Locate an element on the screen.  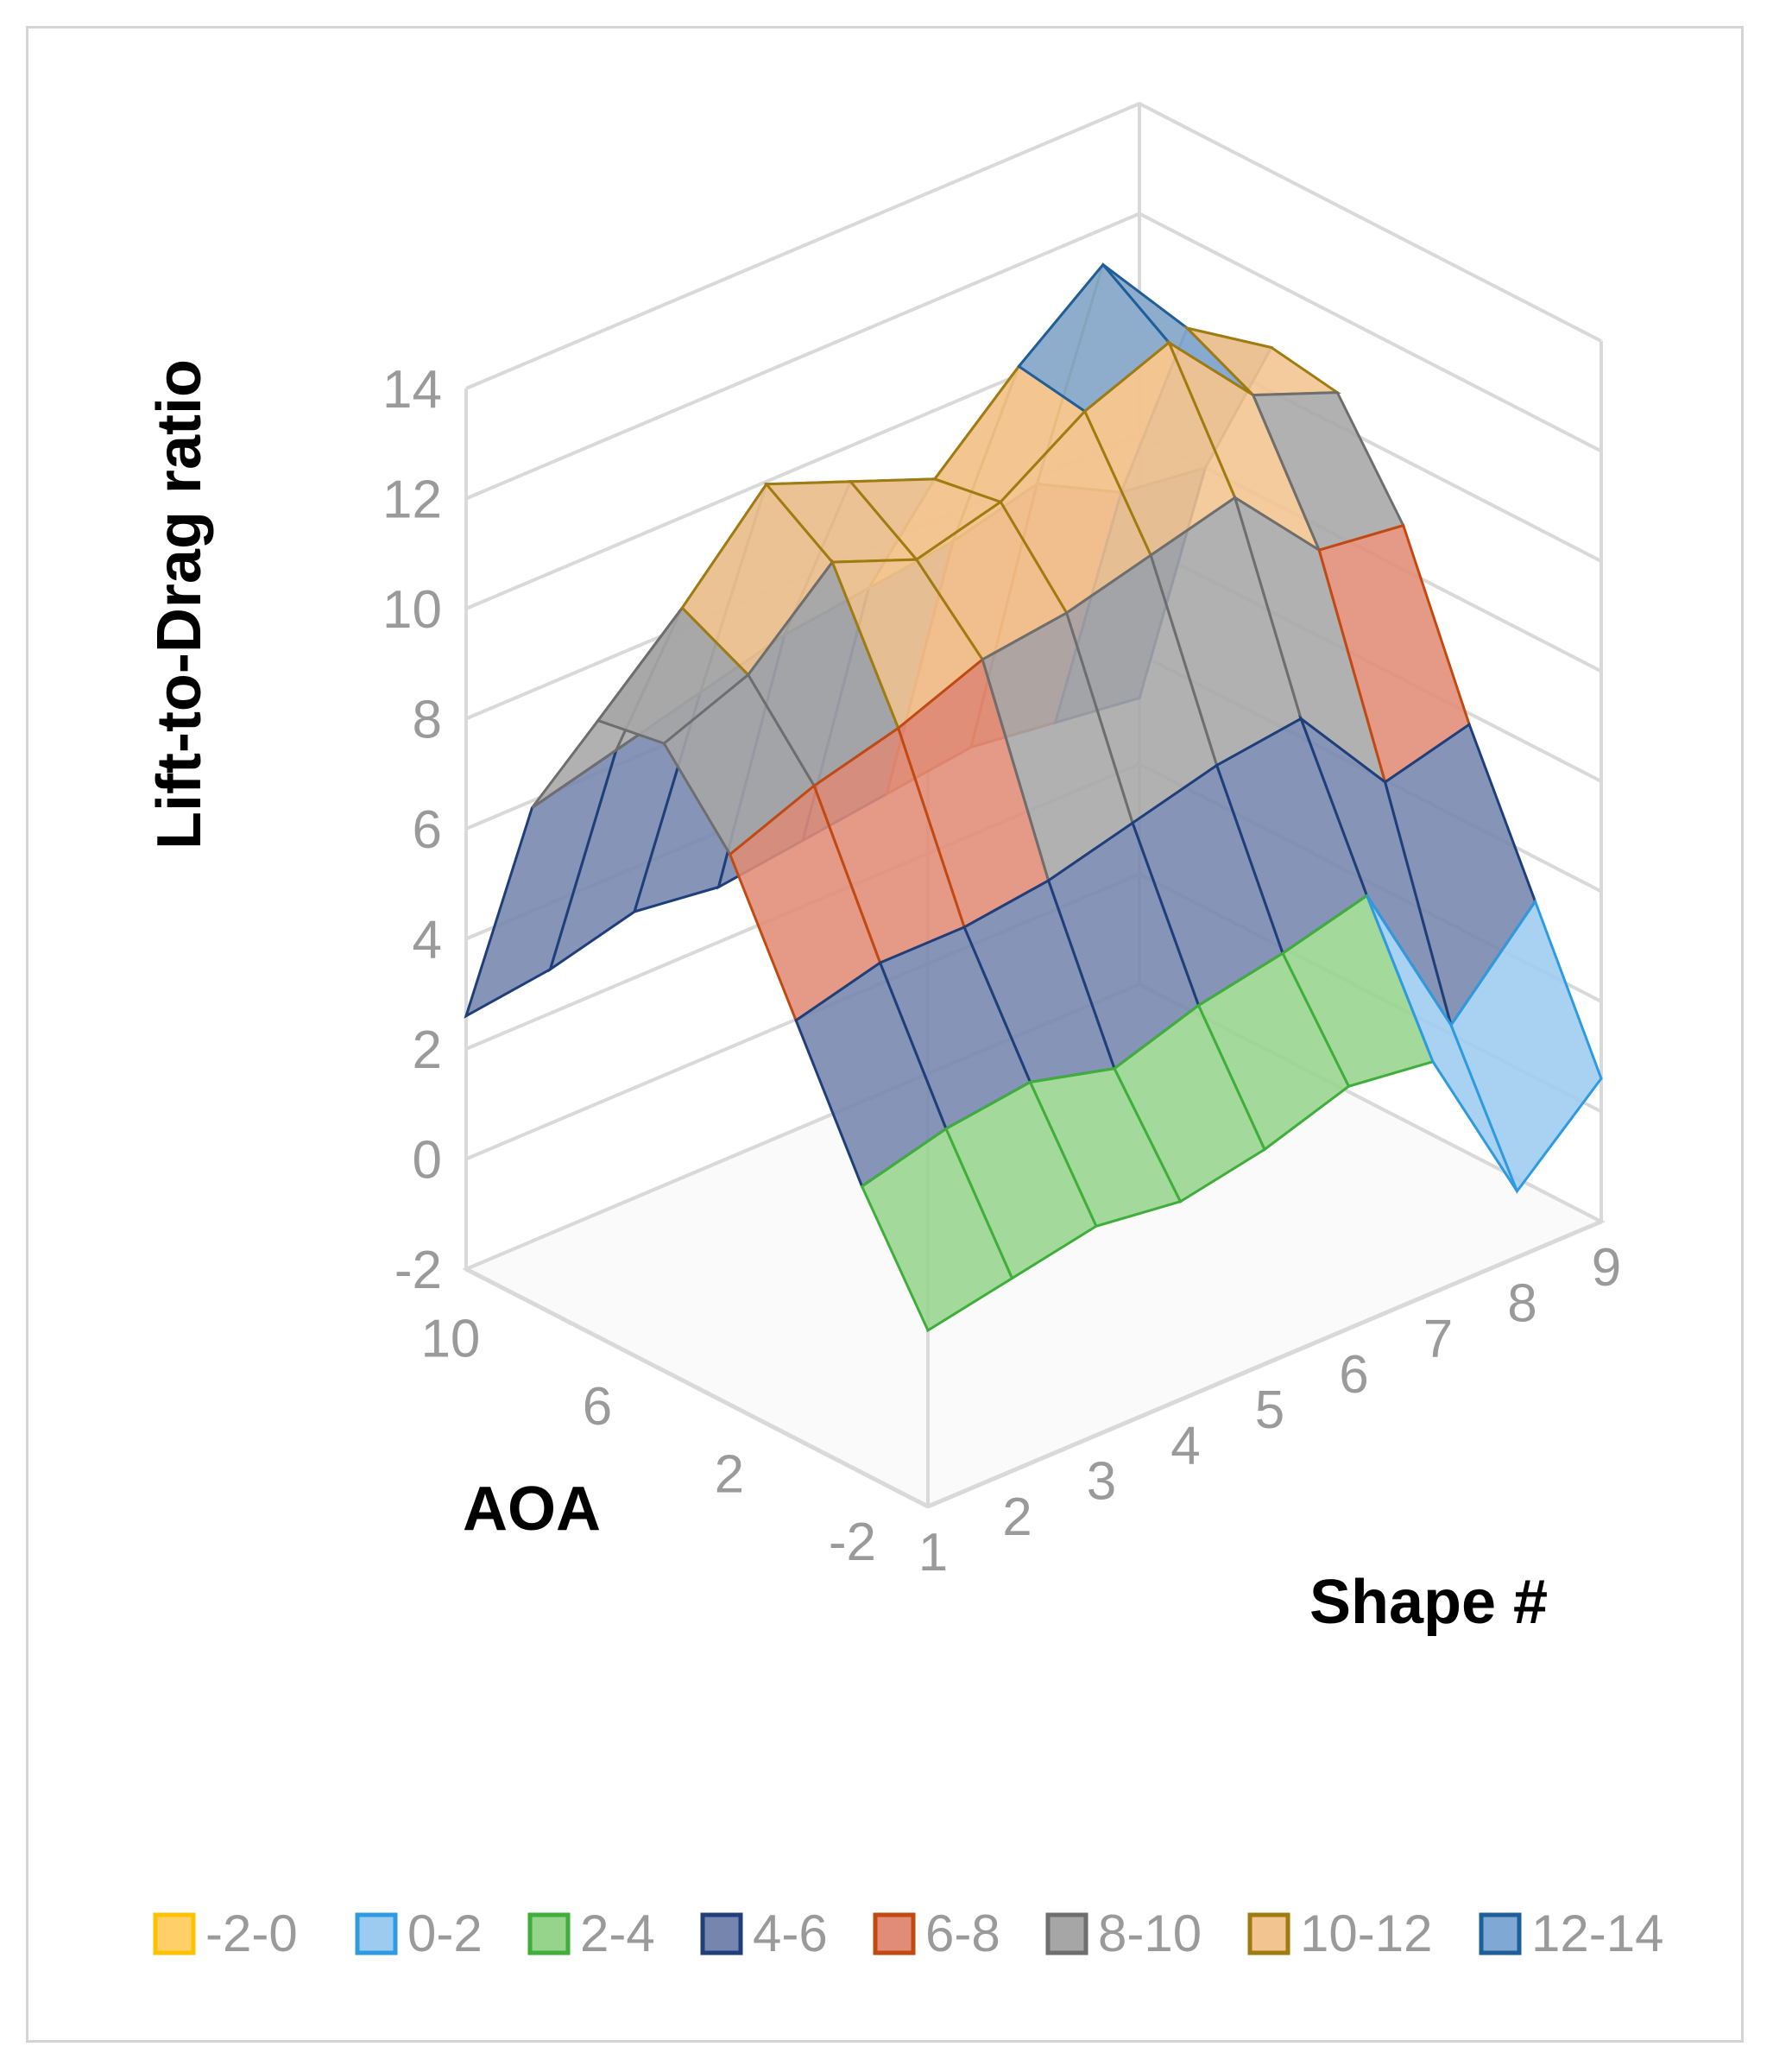
shape-tick-label: 8 is located at coordinates (1522, 1303).